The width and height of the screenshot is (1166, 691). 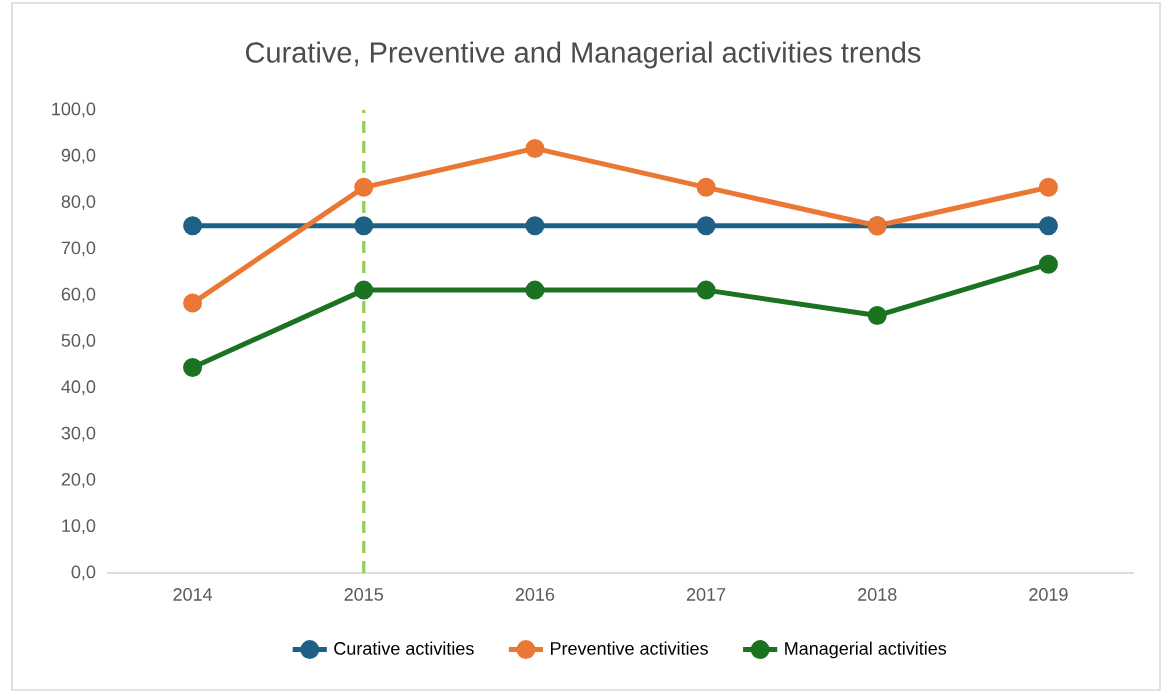 What do you see at coordinates (78, 434) in the screenshot?
I see `y-tick-label: 30,0` at bounding box center [78, 434].